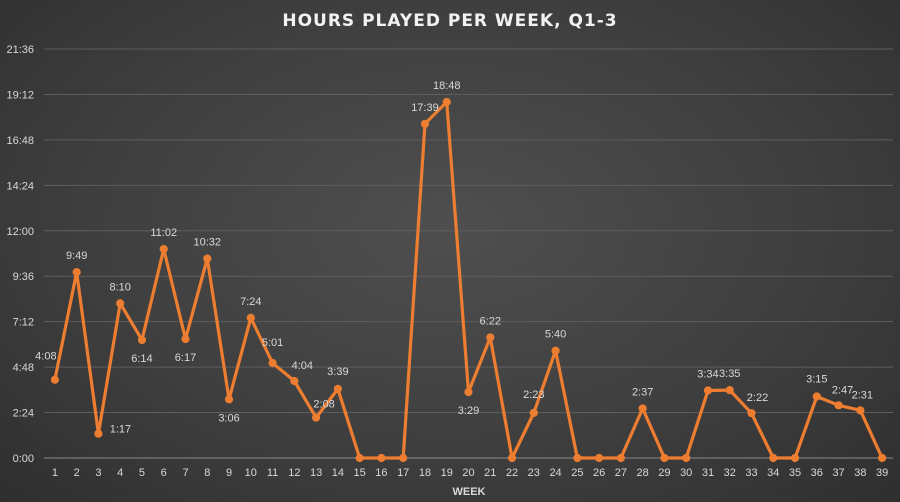 Image resolution: width=900 pixels, height=502 pixels. What do you see at coordinates (76, 256) in the screenshot?
I see `data-label: 9:49` at bounding box center [76, 256].